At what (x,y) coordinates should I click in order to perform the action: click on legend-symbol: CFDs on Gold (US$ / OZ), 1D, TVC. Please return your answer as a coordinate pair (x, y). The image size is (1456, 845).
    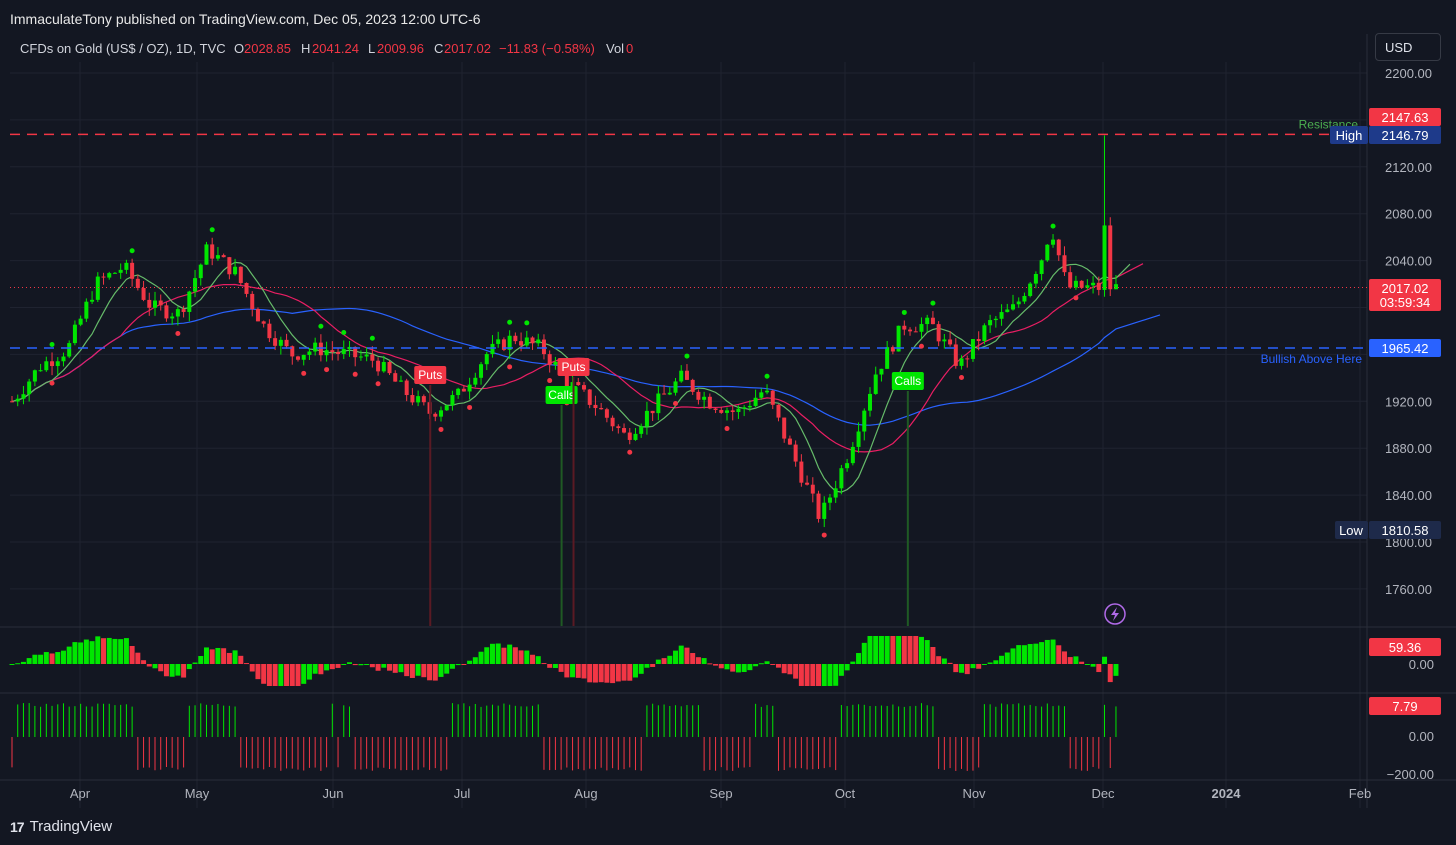
    Looking at the image, I should click on (123, 48).